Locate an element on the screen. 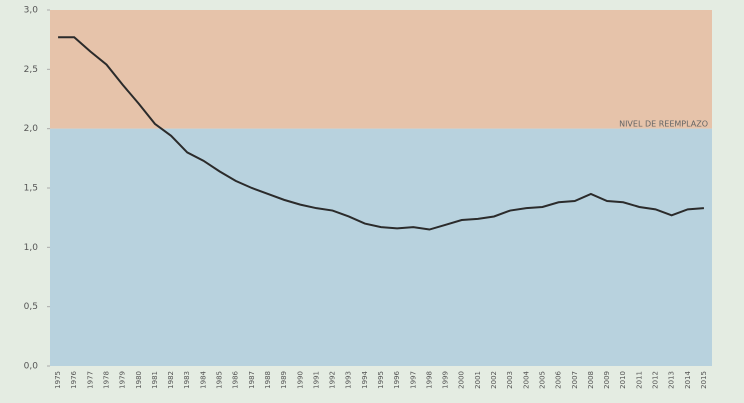 The image size is (744, 403). x-tick-label: 1997 is located at coordinates (413, 380).